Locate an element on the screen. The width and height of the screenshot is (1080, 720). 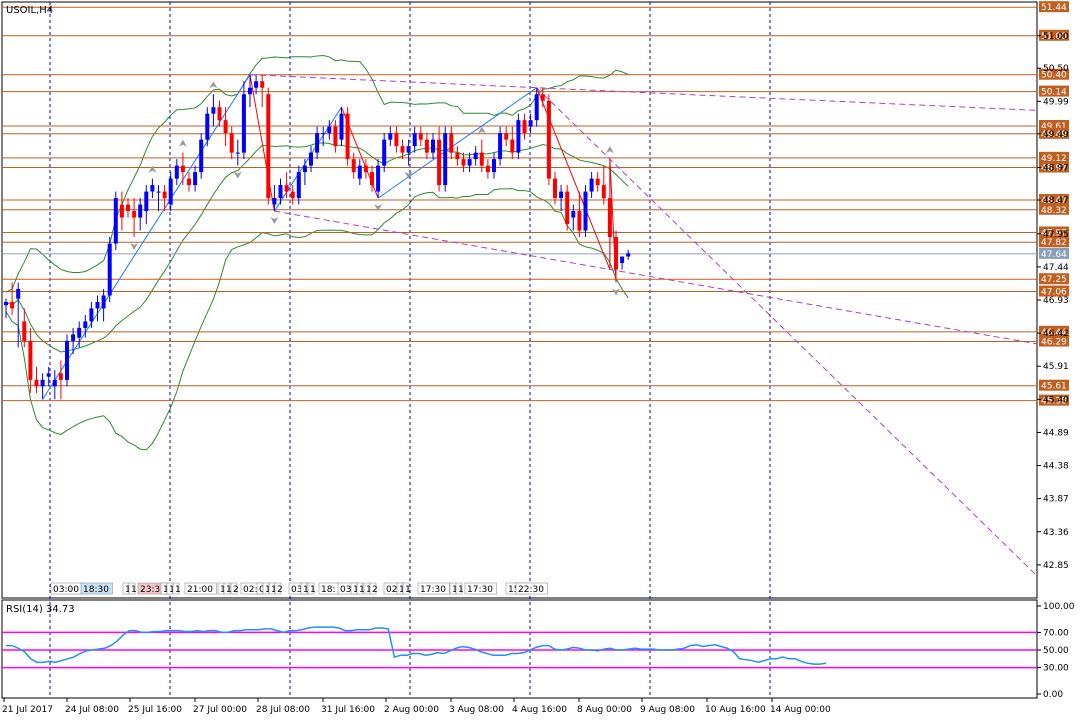
price-tick-label: 46.42 is located at coordinates (1056, 334).